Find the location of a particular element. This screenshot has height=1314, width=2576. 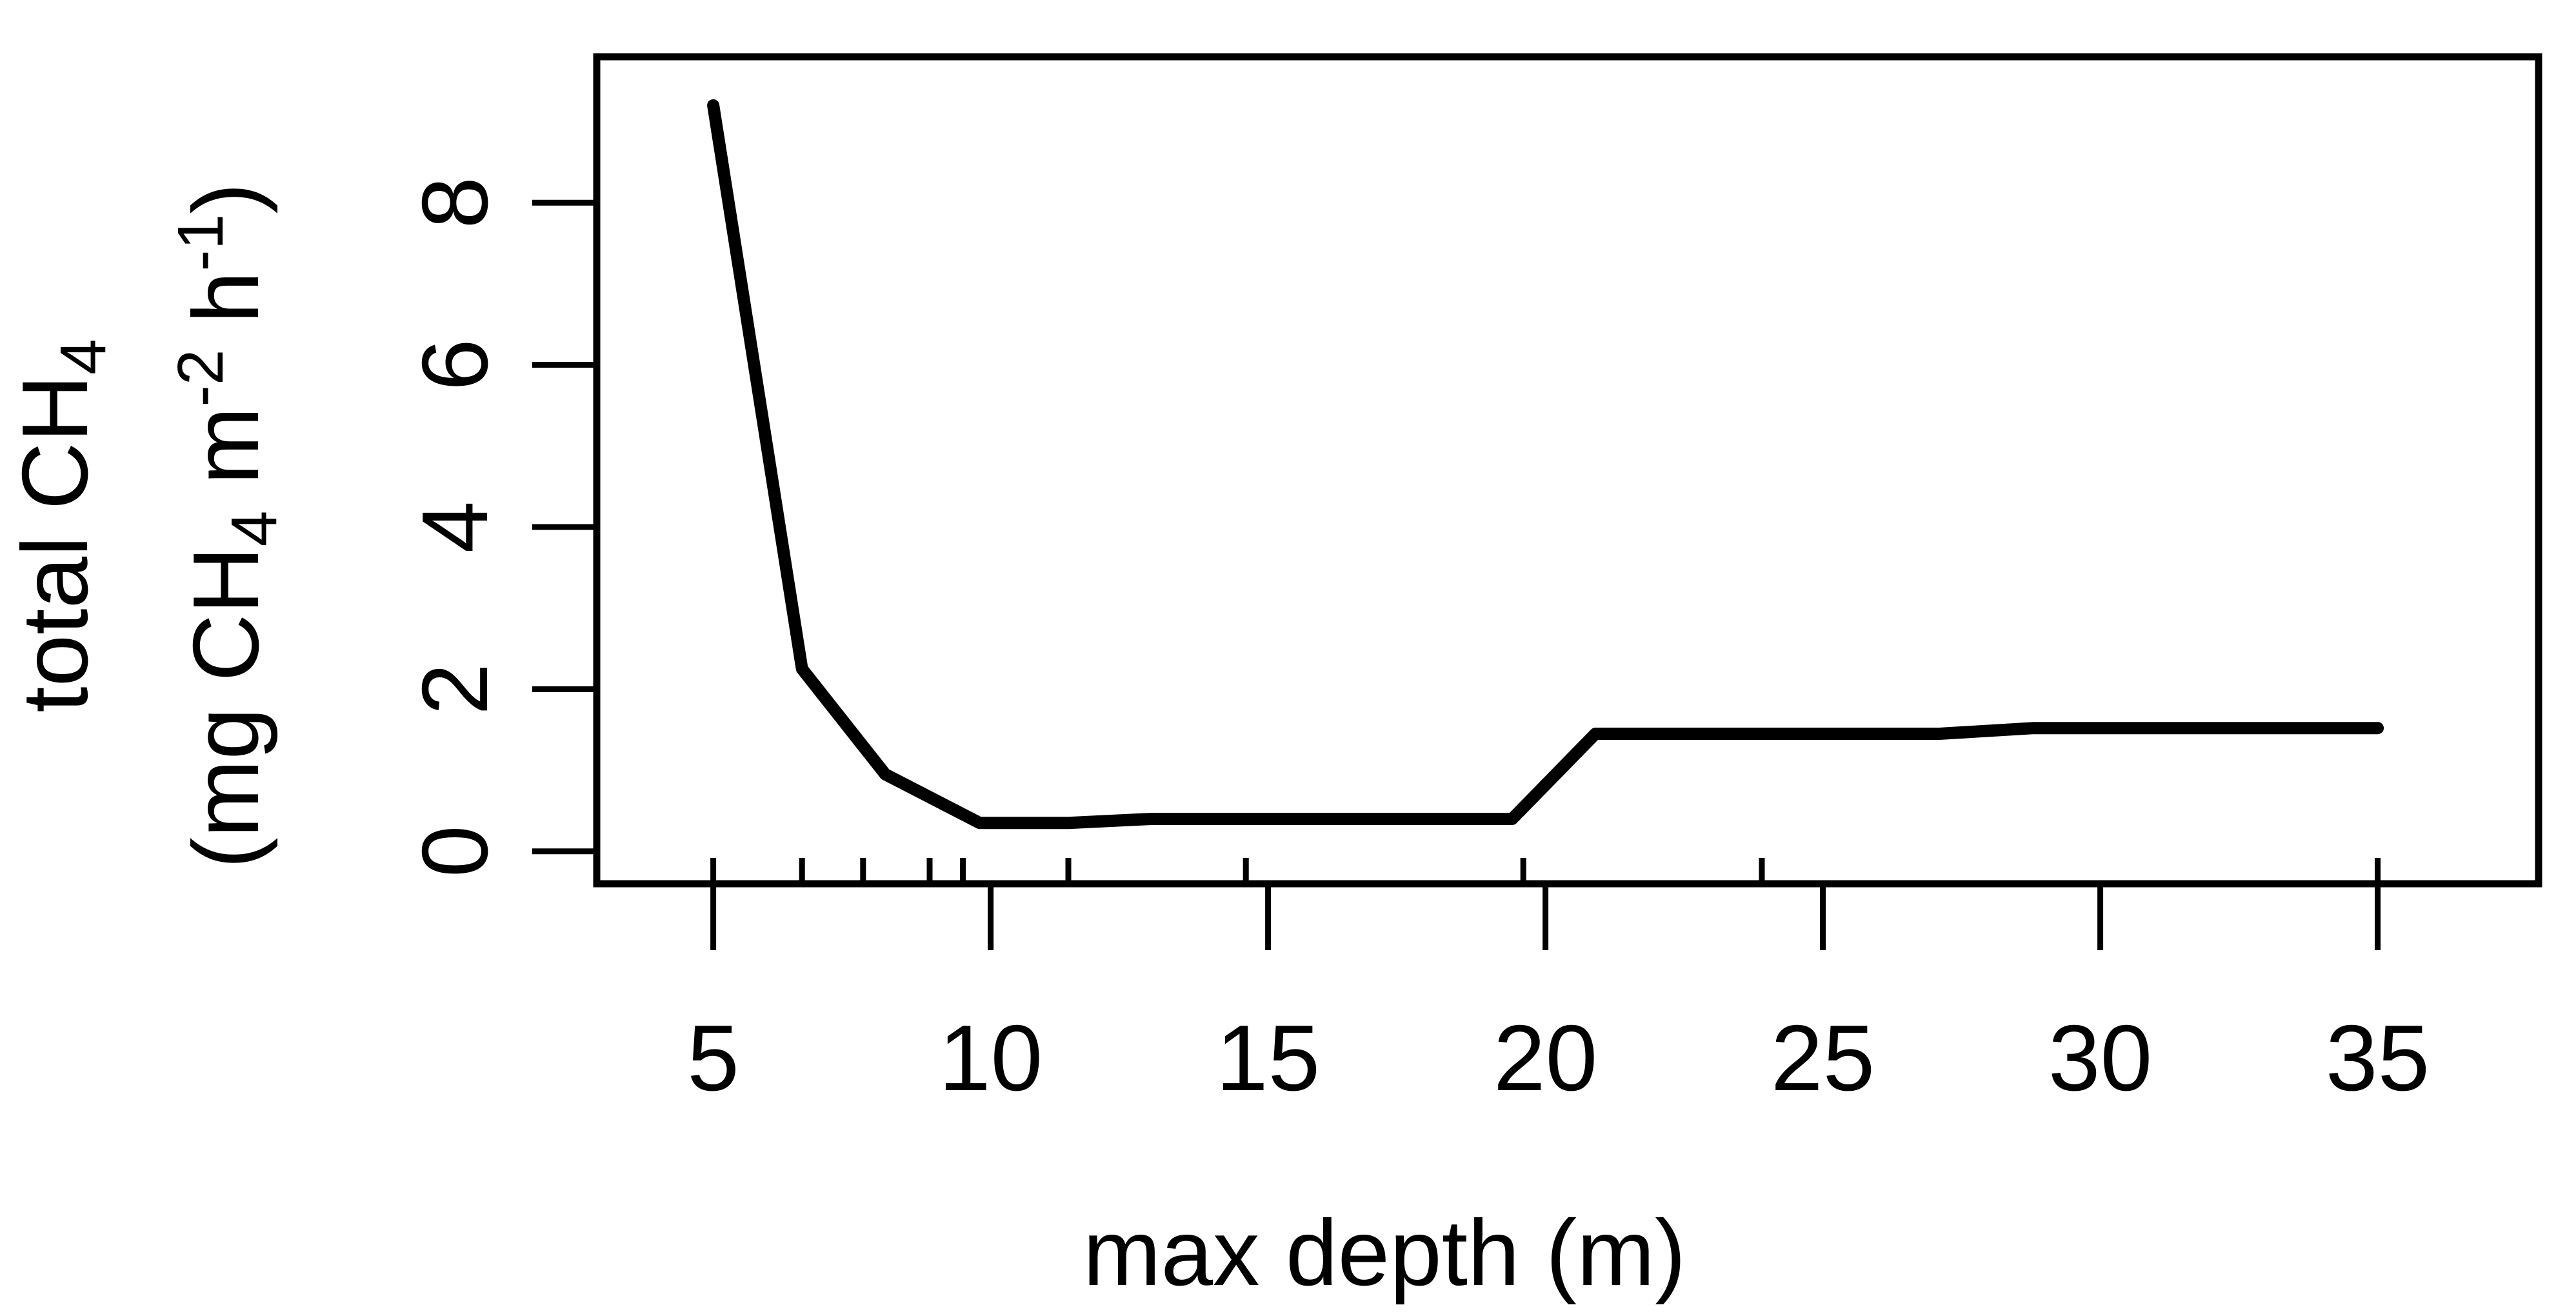

y-axis-label-line2-d: ) is located at coordinates (226, 199).